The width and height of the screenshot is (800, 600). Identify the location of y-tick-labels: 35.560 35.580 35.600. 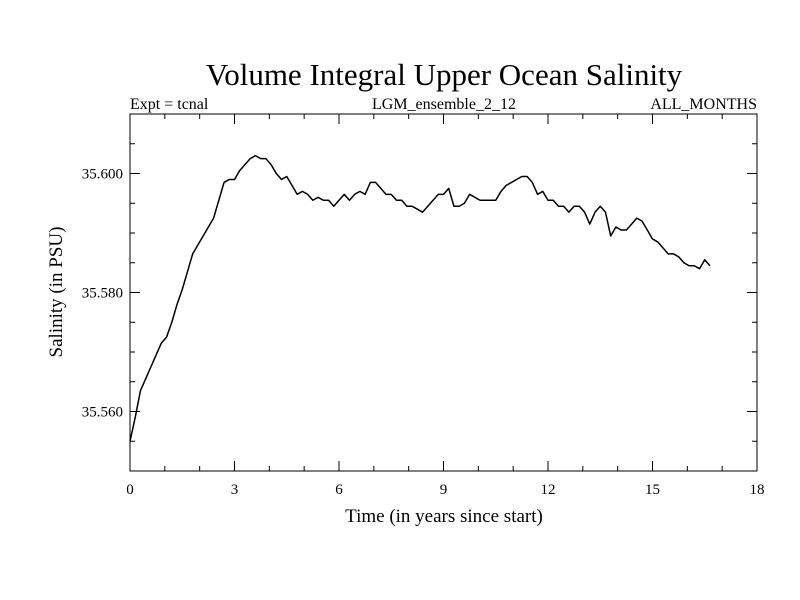
(102, 294).